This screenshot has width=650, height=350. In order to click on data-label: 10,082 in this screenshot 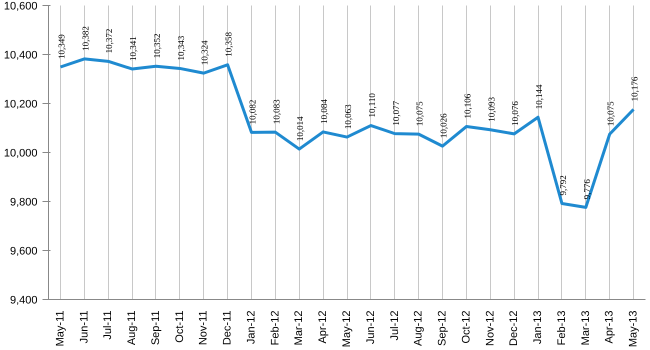, I will do `click(252, 112)`.